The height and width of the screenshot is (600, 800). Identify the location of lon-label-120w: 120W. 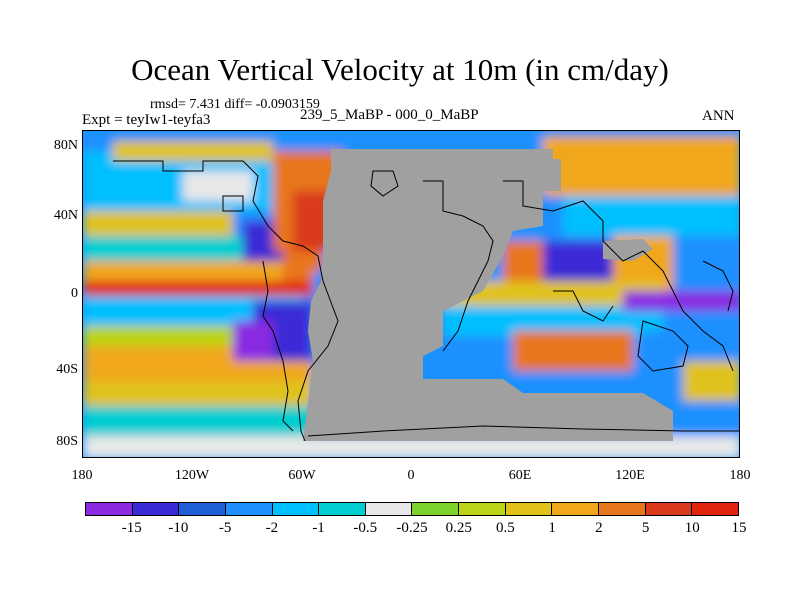
(192, 475).